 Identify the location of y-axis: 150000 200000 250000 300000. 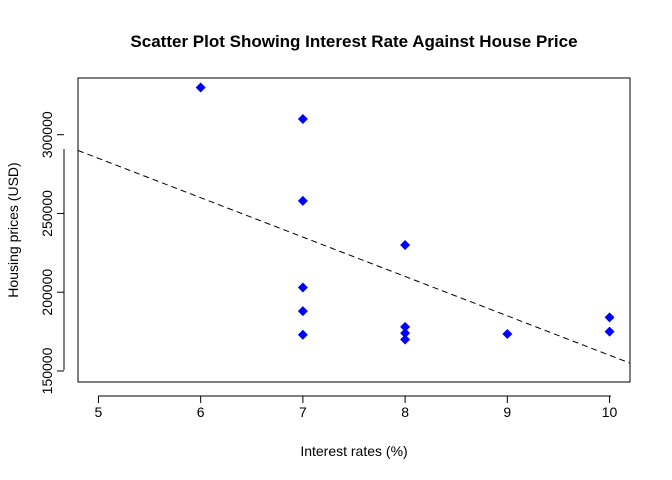
(52, 252).